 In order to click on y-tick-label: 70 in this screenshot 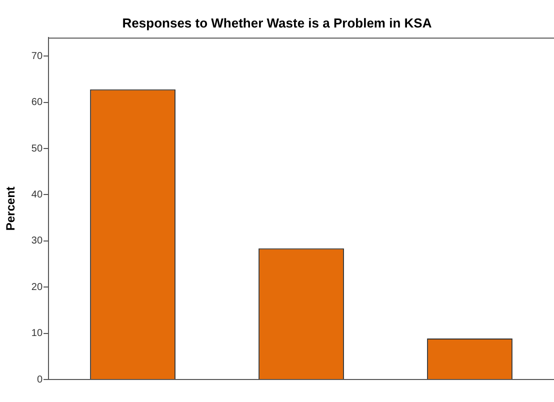, I will do `click(37, 56)`.